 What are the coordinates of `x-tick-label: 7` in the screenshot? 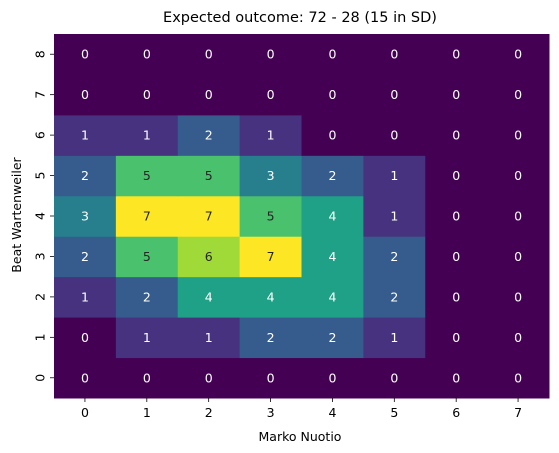 It's located at (518, 412).